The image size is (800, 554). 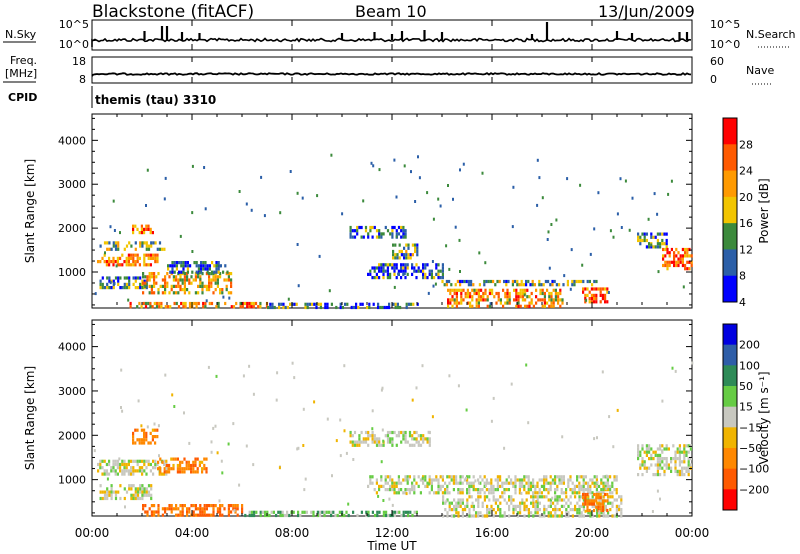 What do you see at coordinates (391, 546) in the screenshot?
I see `x-axis-label: Time UT` at bounding box center [391, 546].